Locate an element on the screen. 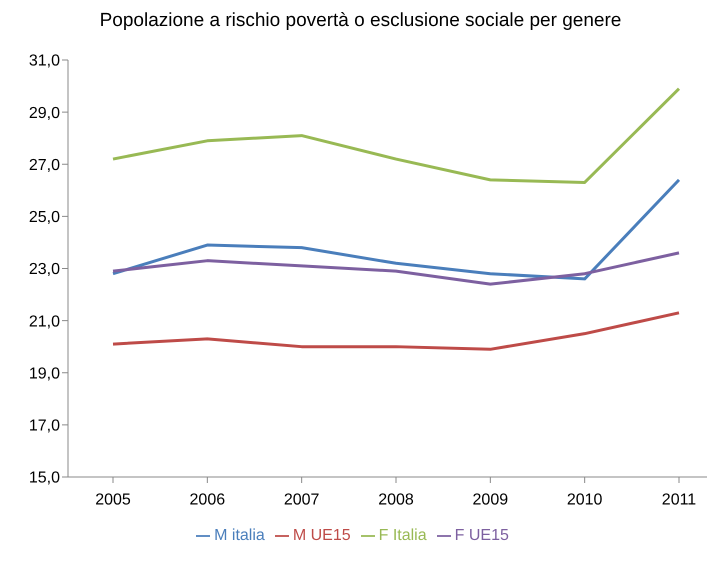  x-tick-label: 2008 is located at coordinates (396, 499).